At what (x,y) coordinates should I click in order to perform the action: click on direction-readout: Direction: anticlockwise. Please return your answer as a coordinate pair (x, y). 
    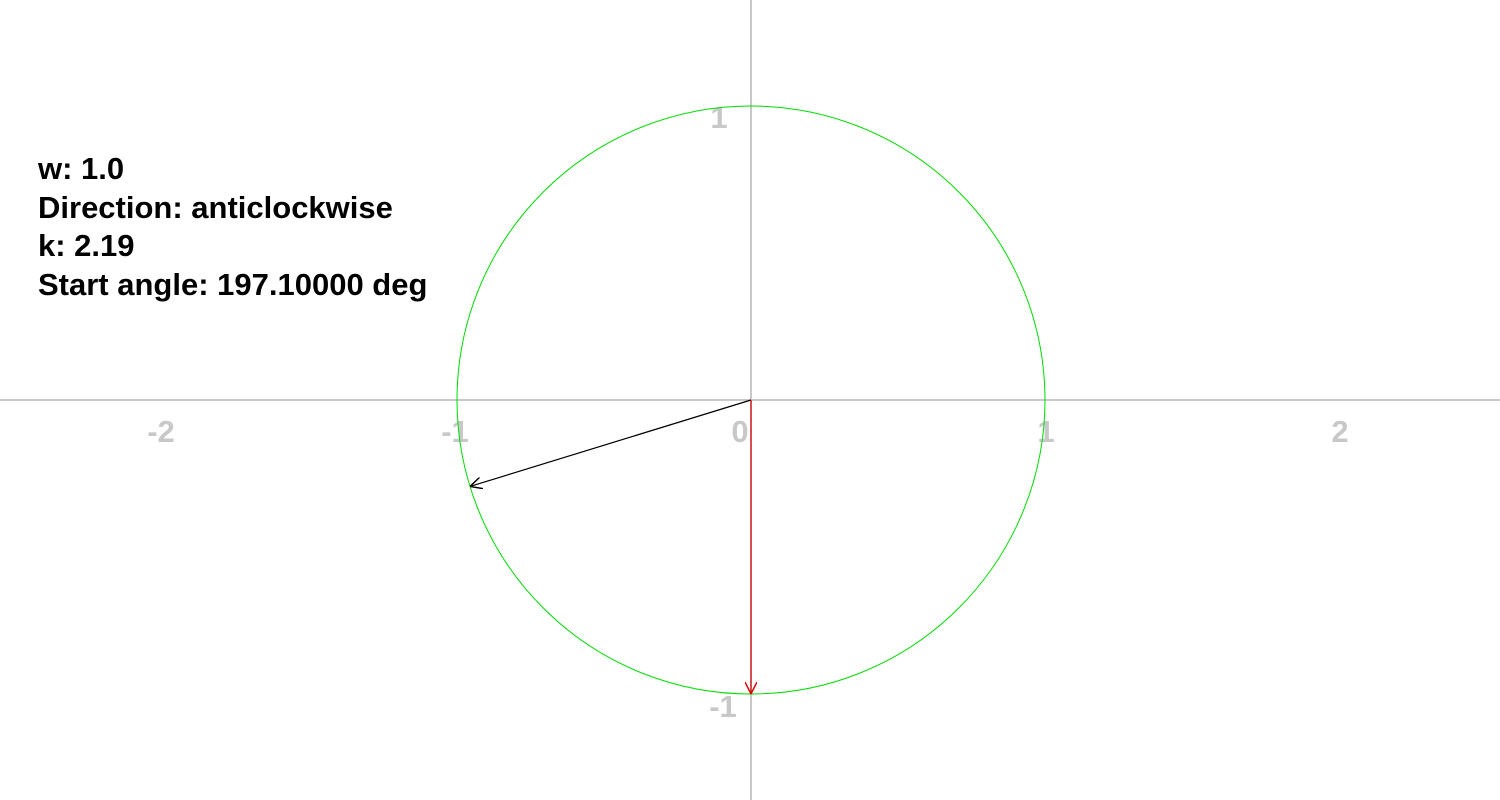
    Looking at the image, I should click on (215, 207).